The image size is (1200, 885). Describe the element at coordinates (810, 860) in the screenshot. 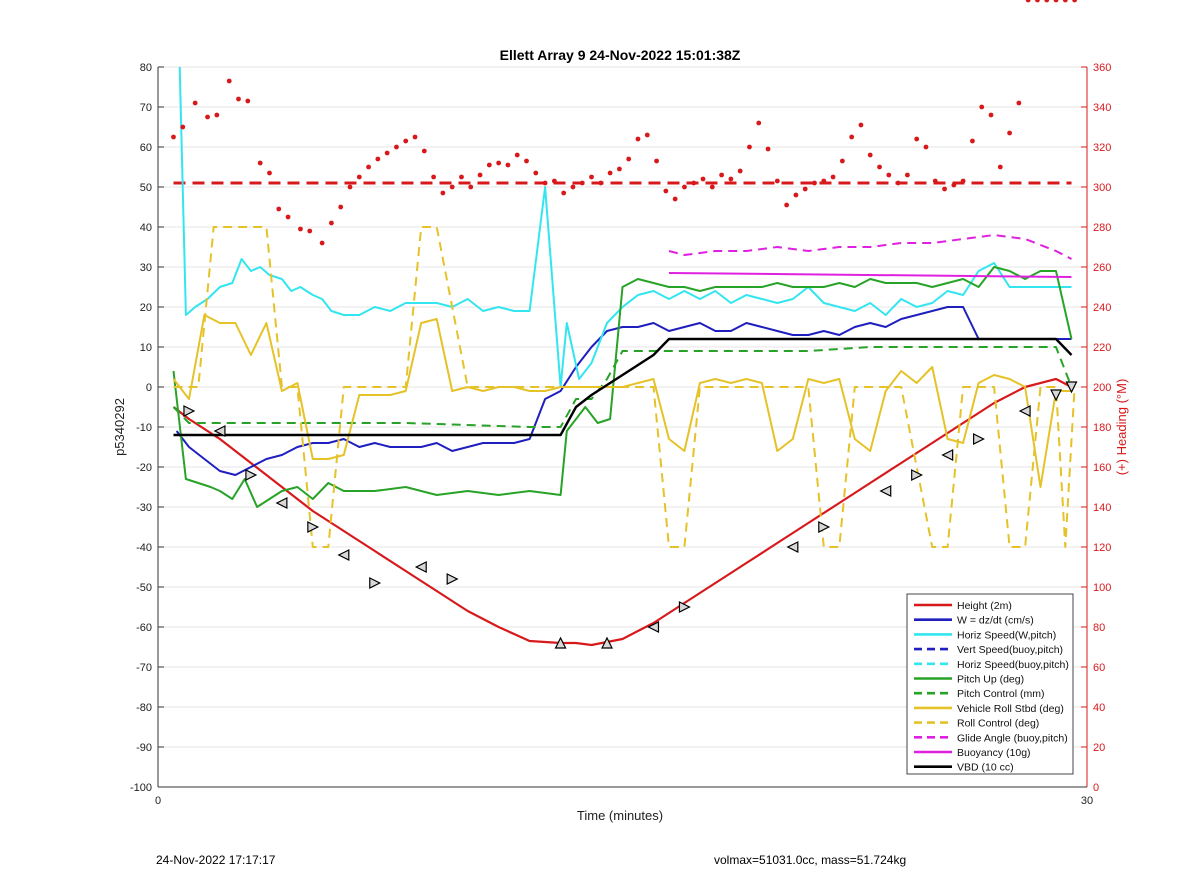

I see `footer-volume-mass: volmax=51031.0cc, mass=51.724kg` at that location.